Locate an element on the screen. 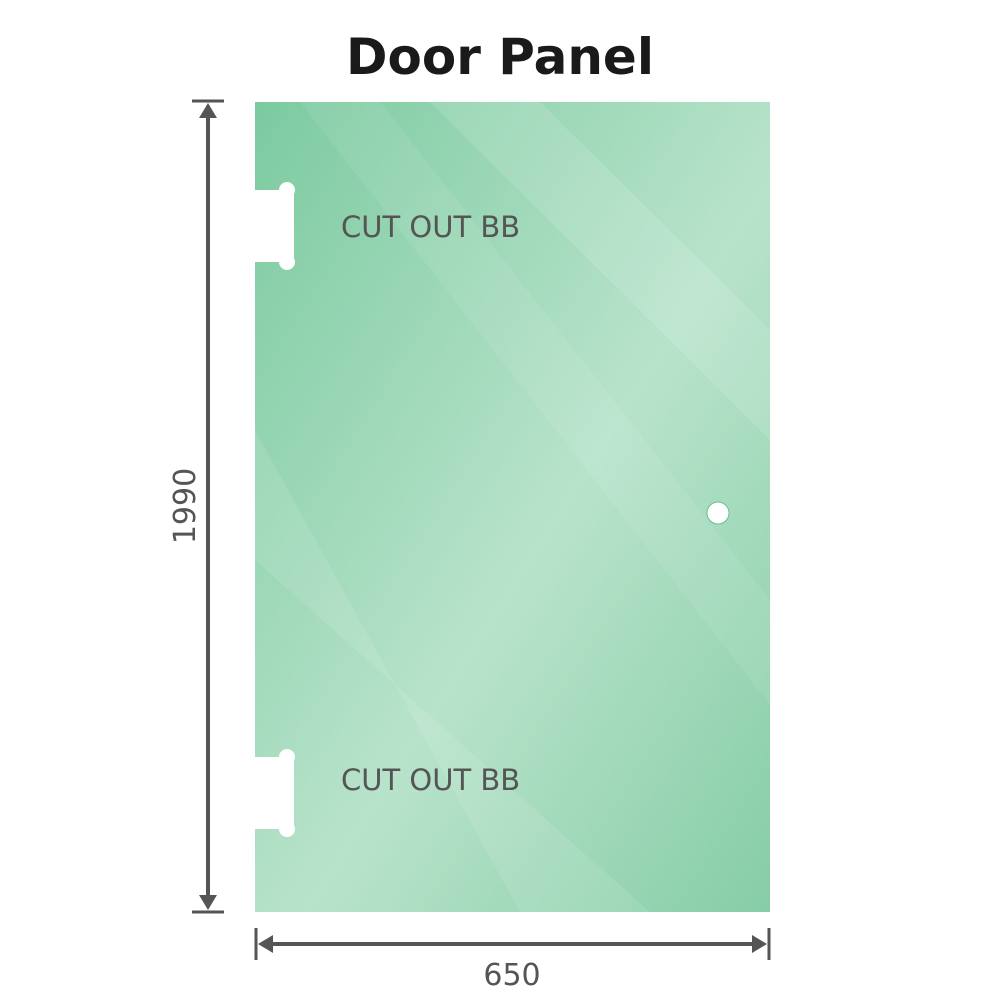 The width and height of the screenshot is (1000, 1000). cutout-top is located at coordinates (272, 226).